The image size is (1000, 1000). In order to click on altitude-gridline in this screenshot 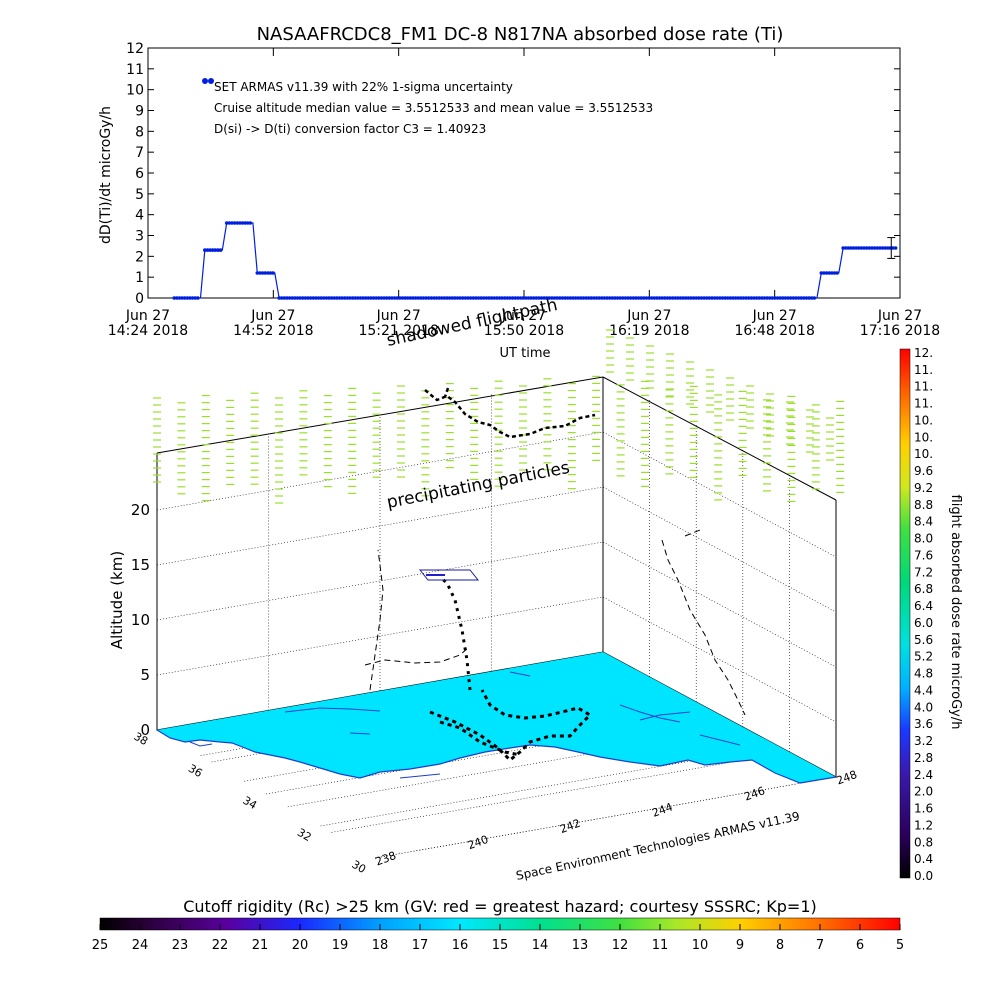, I will do `click(496, 659)`.